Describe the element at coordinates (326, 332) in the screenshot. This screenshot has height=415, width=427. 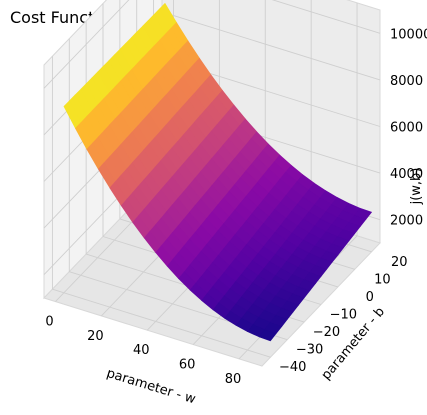
I see `y-tick-label: −20` at that location.